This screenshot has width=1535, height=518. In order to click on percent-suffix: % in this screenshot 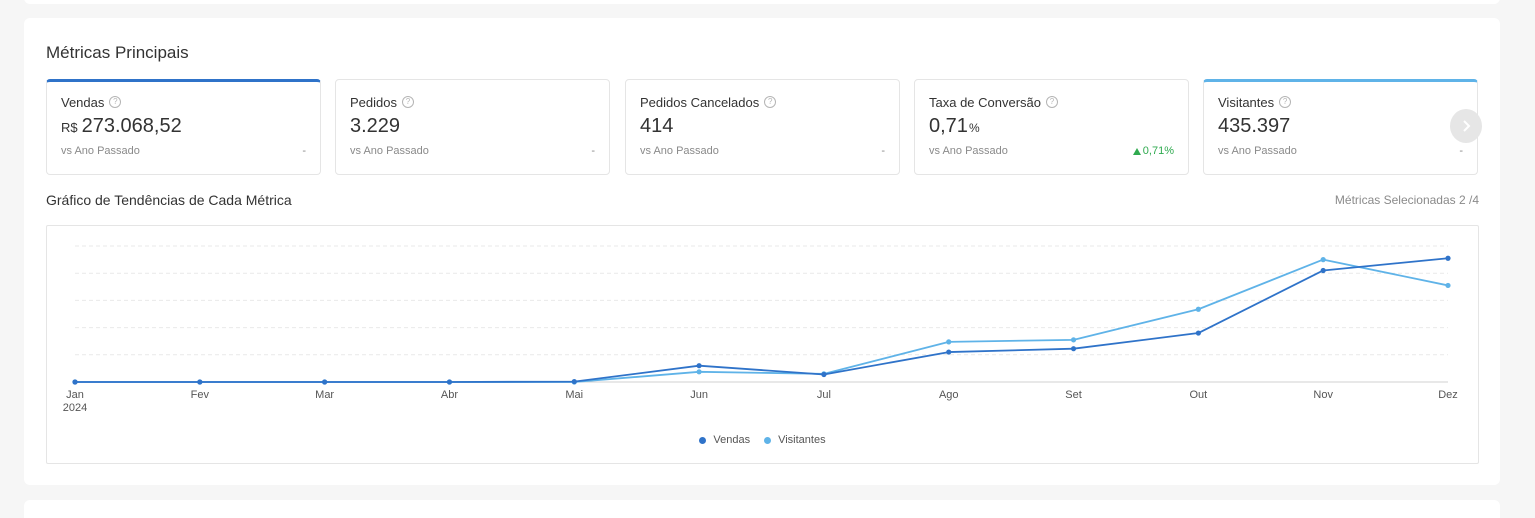, I will do `click(974, 128)`.